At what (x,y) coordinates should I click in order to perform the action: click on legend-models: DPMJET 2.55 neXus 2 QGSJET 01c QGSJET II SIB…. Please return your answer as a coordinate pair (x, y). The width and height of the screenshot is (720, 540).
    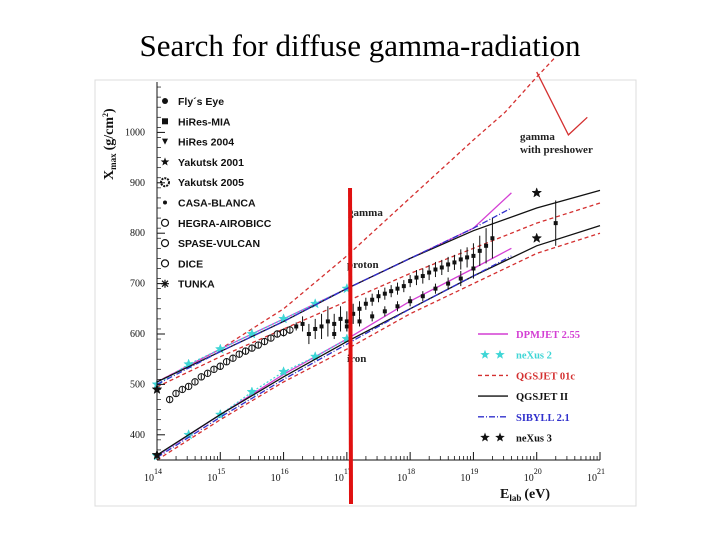
    Looking at the image, I should click on (529, 387).